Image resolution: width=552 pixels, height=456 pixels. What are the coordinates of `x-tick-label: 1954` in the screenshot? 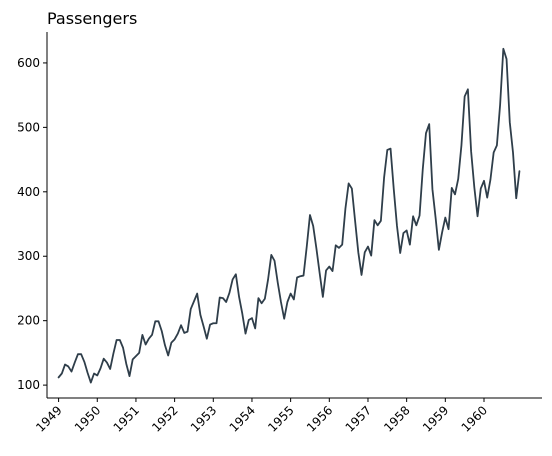 It's located at (242, 418).